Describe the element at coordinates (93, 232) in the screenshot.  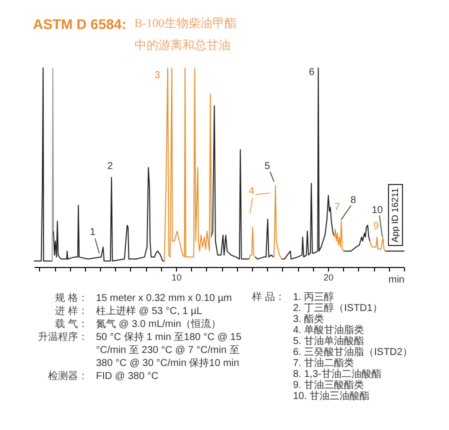
I see `annotation: 1` at that location.